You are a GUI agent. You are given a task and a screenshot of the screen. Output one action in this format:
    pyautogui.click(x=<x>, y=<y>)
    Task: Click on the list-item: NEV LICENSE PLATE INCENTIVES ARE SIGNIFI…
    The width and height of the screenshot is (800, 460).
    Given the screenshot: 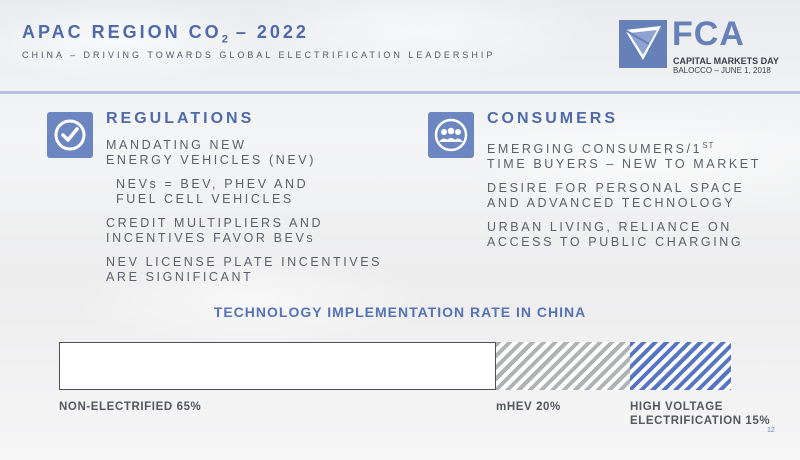 What is the action you would take?
    pyautogui.click(x=244, y=269)
    